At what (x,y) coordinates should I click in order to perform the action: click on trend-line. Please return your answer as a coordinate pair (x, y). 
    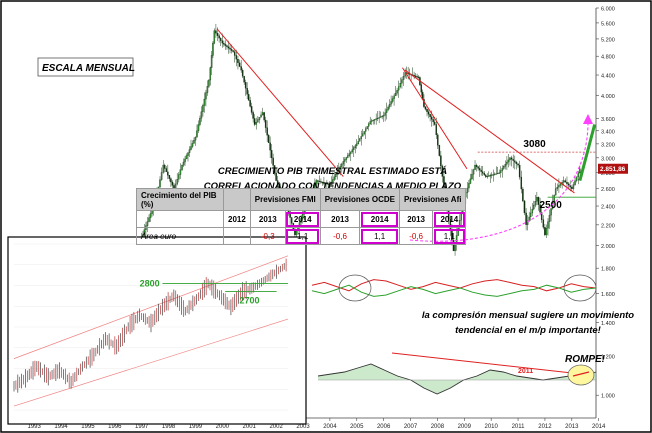
    Looking at the image, I should click on (280, 102).